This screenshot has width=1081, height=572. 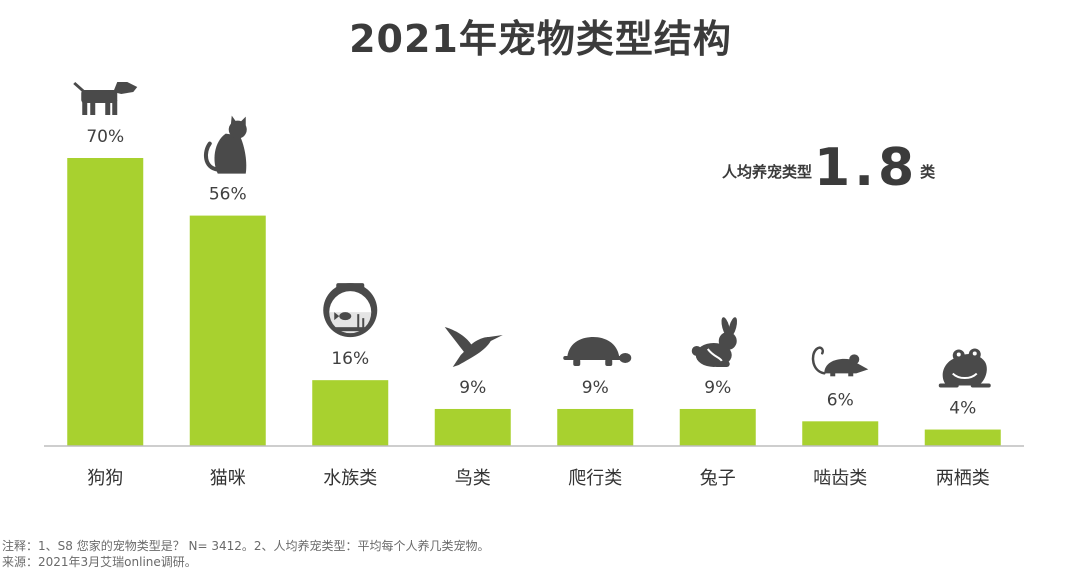 I want to click on average-callout: 人均养宠类型 1.8 类, so click(x=828, y=164).